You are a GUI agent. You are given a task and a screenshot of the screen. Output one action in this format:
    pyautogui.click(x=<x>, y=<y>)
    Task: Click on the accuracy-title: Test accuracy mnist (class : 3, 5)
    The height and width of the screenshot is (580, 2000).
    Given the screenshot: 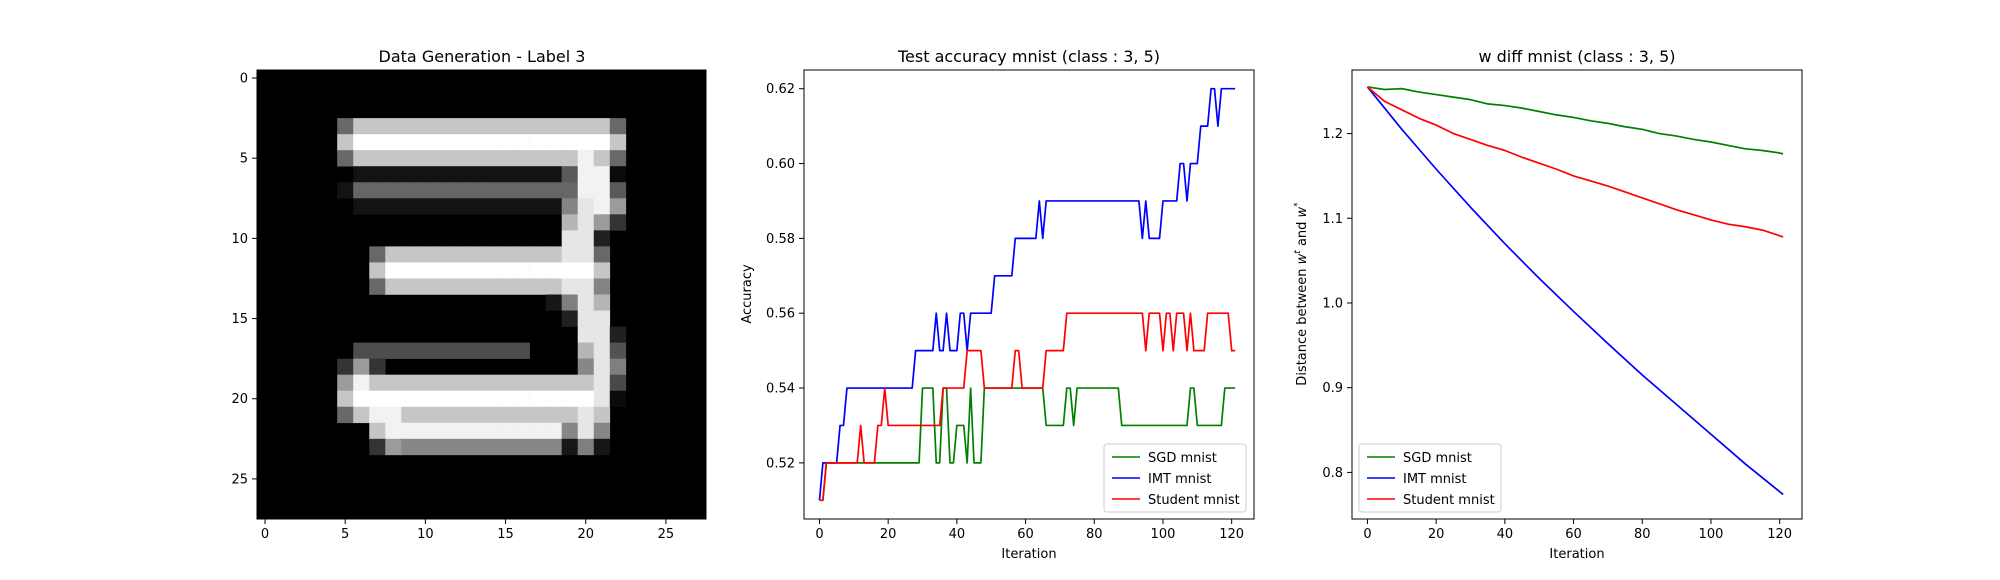 What is the action you would take?
    pyautogui.click(x=1028, y=56)
    